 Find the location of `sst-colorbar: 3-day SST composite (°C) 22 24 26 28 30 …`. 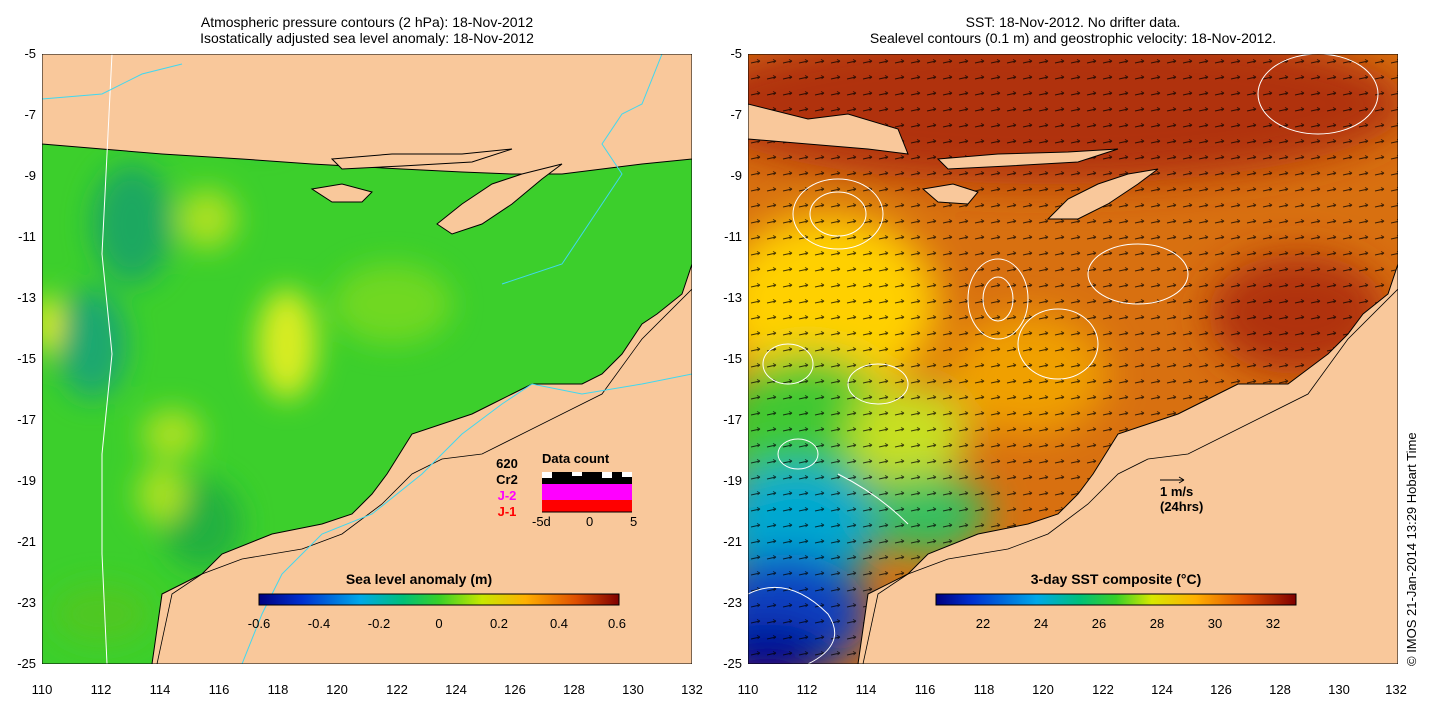

sst-colorbar: 3-day SST composite (°C) 22 24 26 28 30 … is located at coordinates (1116, 601).